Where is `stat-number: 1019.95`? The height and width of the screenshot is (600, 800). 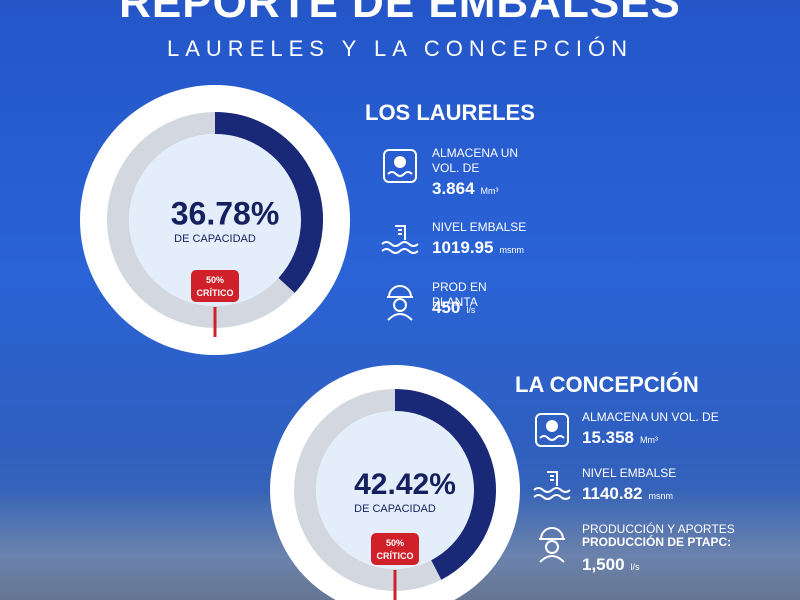
stat-number: 1019.95 is located at coordinates (463, 247).